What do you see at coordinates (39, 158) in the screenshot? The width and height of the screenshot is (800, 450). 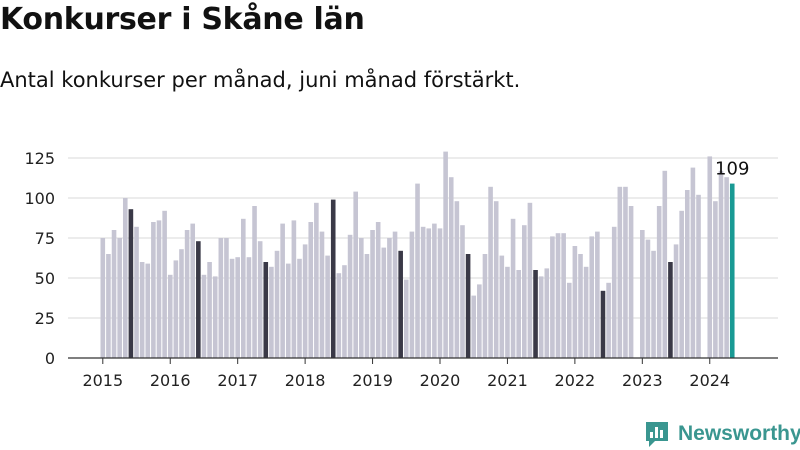 I see `y-tick-label: 125` at bounding box center [39, 158].